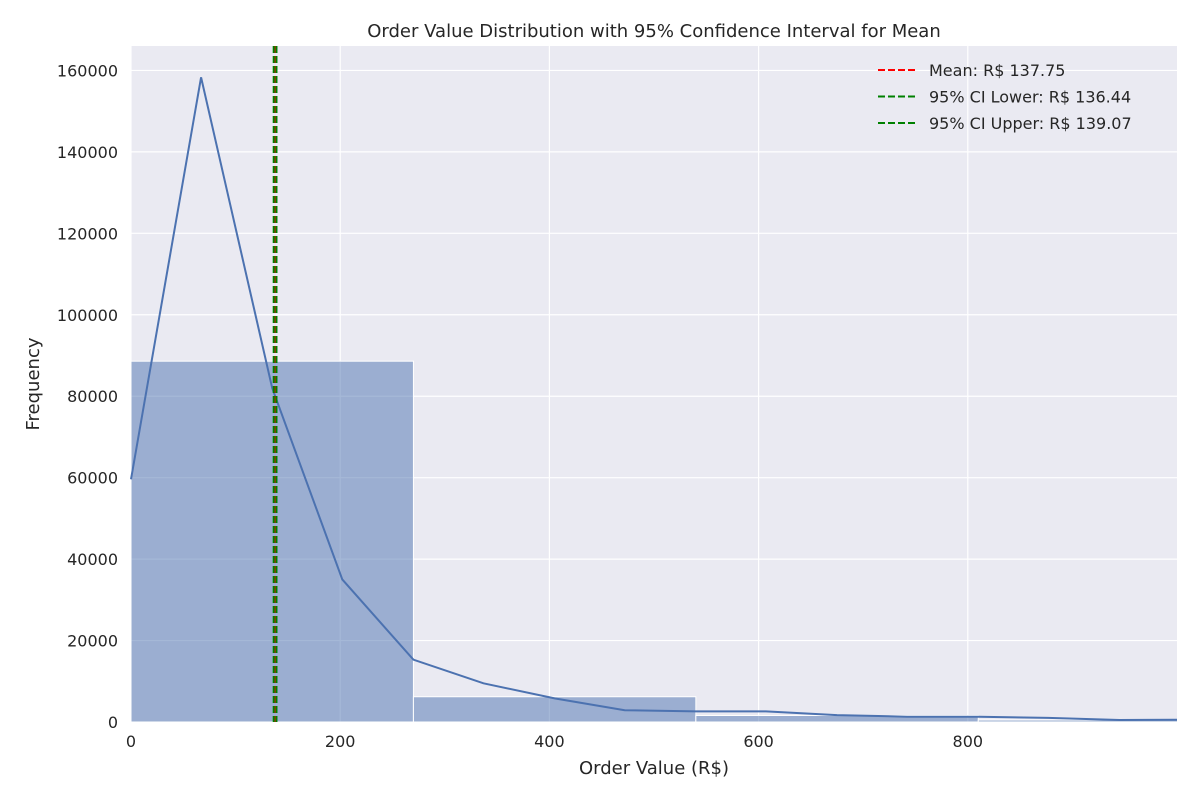 The height and width of the screenshot is (804, 1200). Describe the element at coordinates (968, 741) in the screenshot. I see `x-tick-label: 800` at that location.